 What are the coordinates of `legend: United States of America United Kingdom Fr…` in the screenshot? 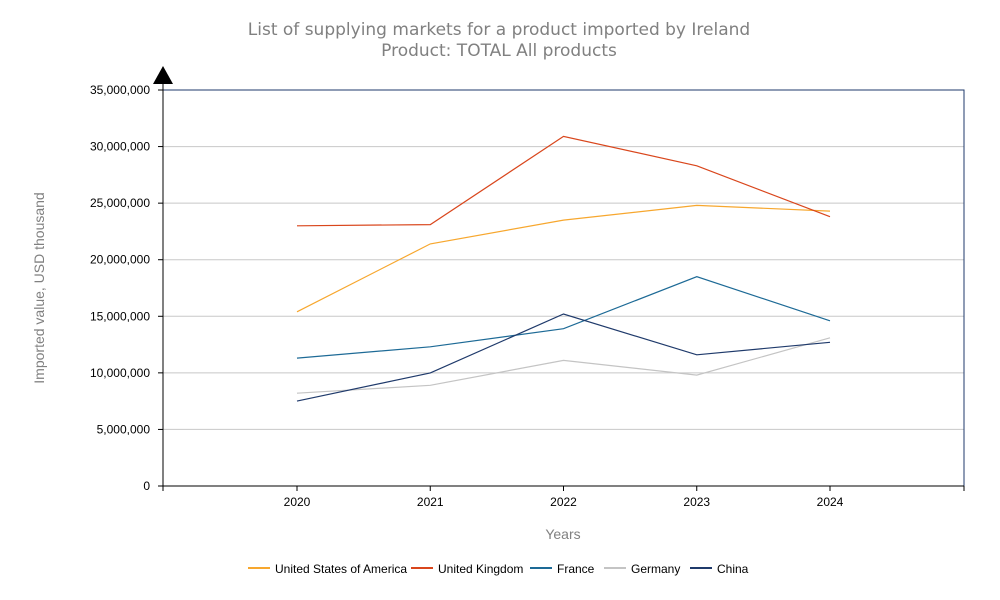 It's located at (498, 569).